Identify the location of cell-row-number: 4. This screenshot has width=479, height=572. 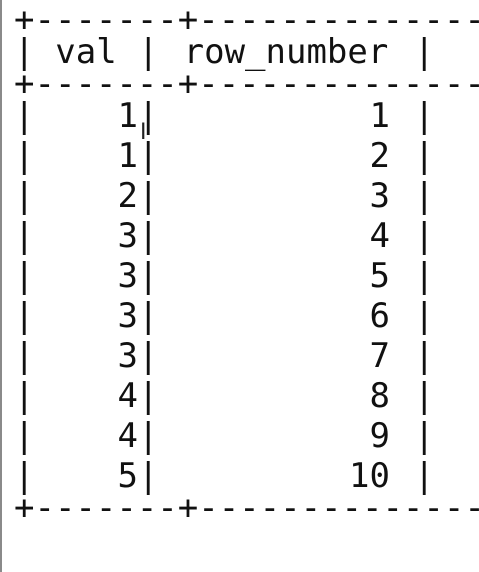
(379, 236).